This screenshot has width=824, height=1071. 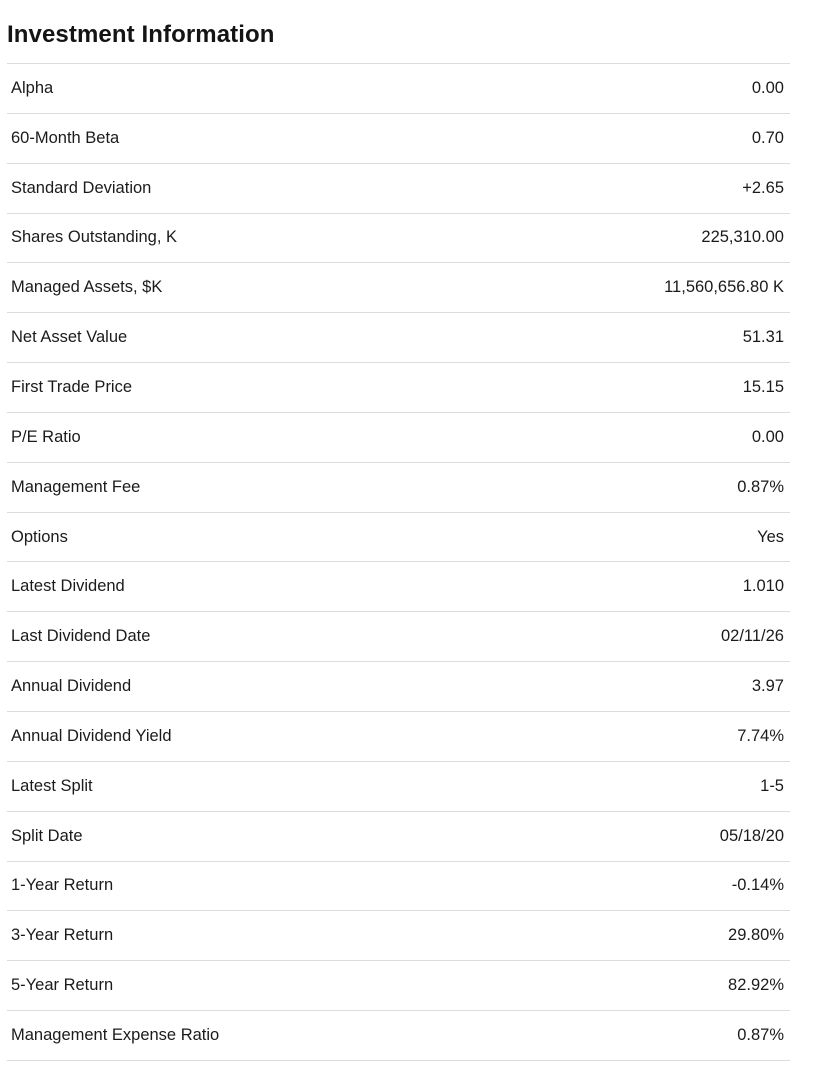 I want to click on row-value: 82.92%, so click(x=756, y=985).